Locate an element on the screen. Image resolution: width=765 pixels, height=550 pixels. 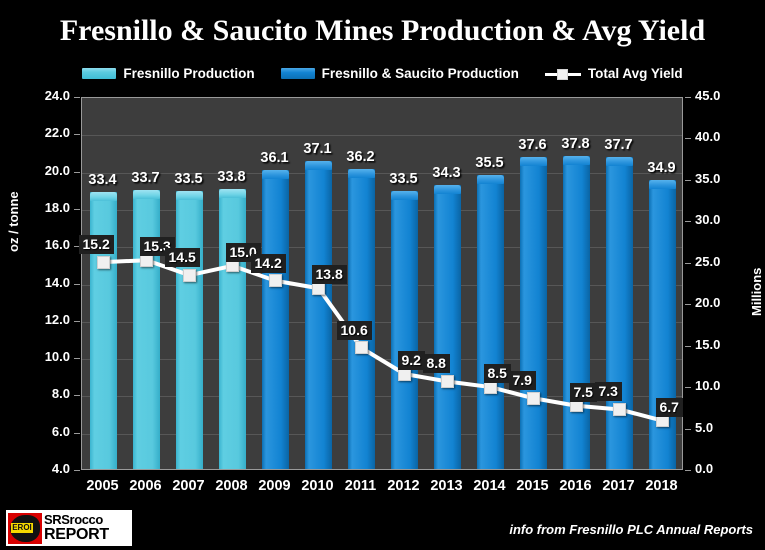
legend-item-fresnillo-production: Fresnillo Production is located at coordinates (168, 73).